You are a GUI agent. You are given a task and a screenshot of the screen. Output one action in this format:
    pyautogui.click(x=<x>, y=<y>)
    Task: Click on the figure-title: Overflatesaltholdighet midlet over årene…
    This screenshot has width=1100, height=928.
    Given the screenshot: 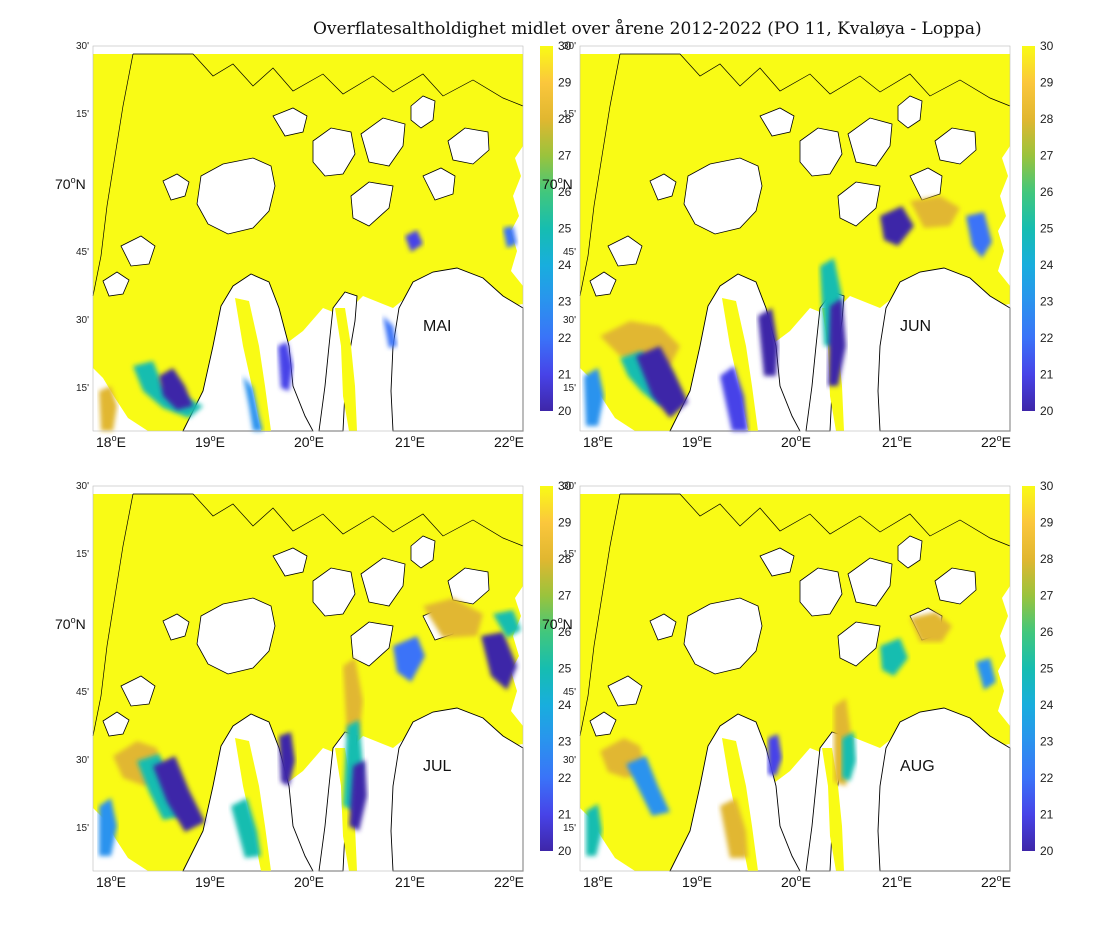 What is the action you would take?
    pyautogui.click(x=647, y=29)
    